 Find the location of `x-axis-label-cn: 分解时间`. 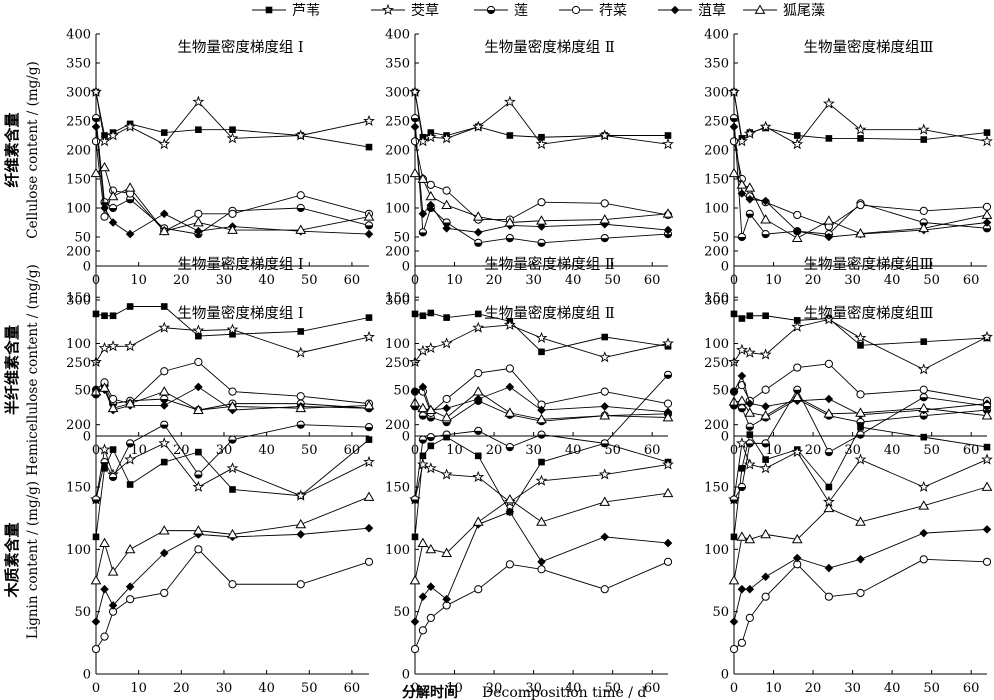

x-axis-label-cn: 分解时间 is located at coordinates (430, 692).